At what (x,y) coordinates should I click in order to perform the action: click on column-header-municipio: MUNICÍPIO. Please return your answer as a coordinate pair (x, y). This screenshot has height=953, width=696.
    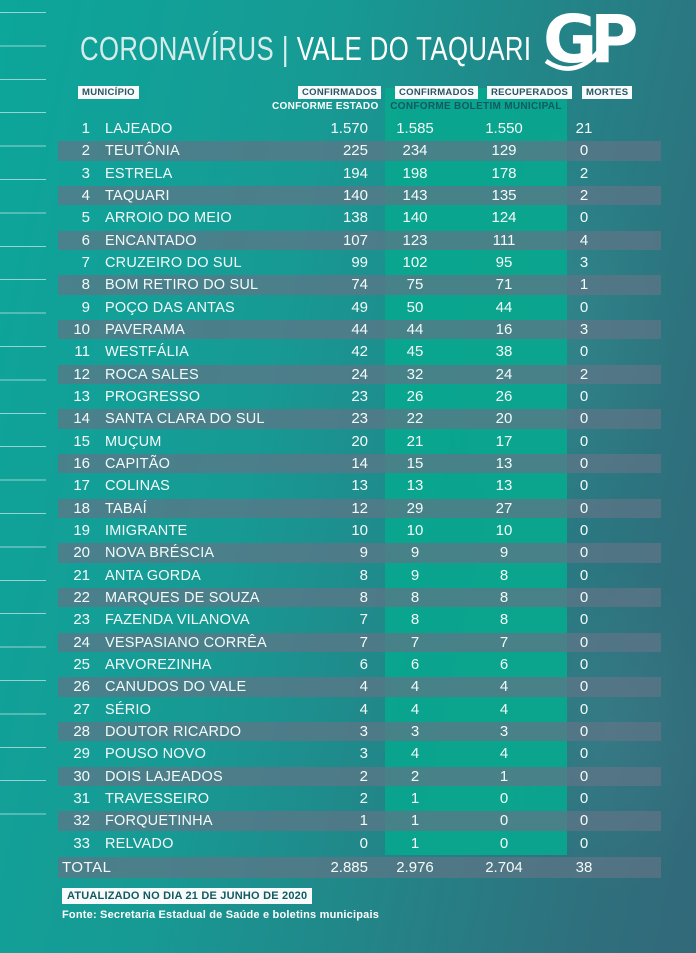
    Looking at the image, I should click on (108, 92).